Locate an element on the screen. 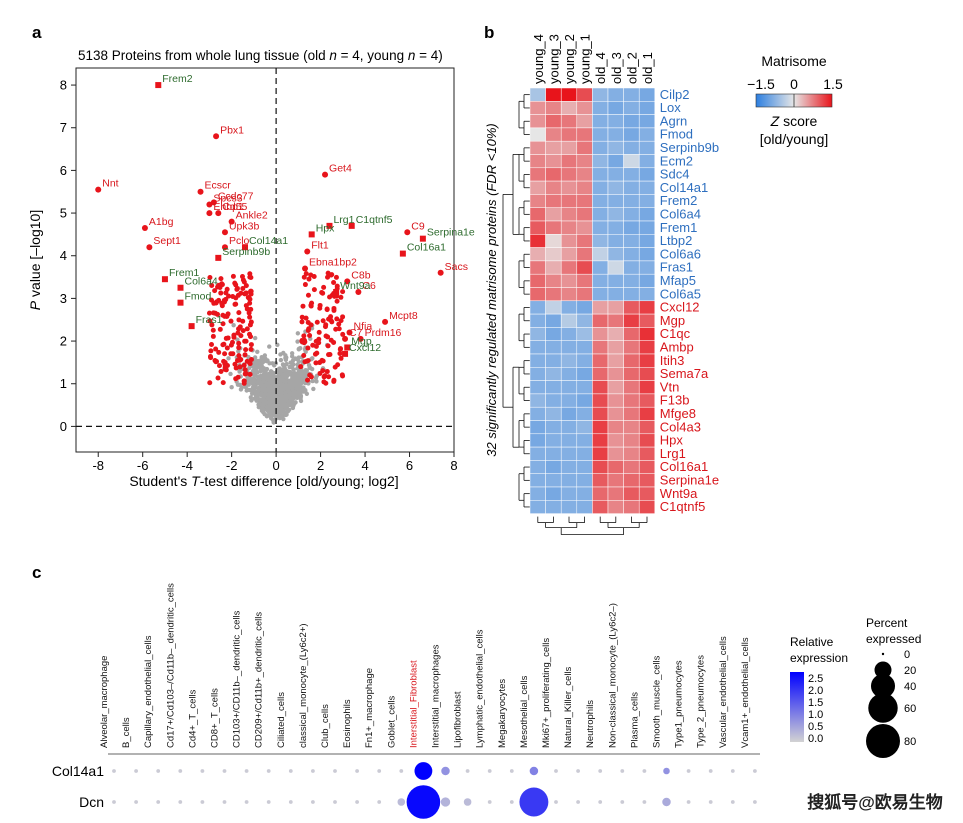  point-label: Ccdc77 is located at coordinates (236, 196).